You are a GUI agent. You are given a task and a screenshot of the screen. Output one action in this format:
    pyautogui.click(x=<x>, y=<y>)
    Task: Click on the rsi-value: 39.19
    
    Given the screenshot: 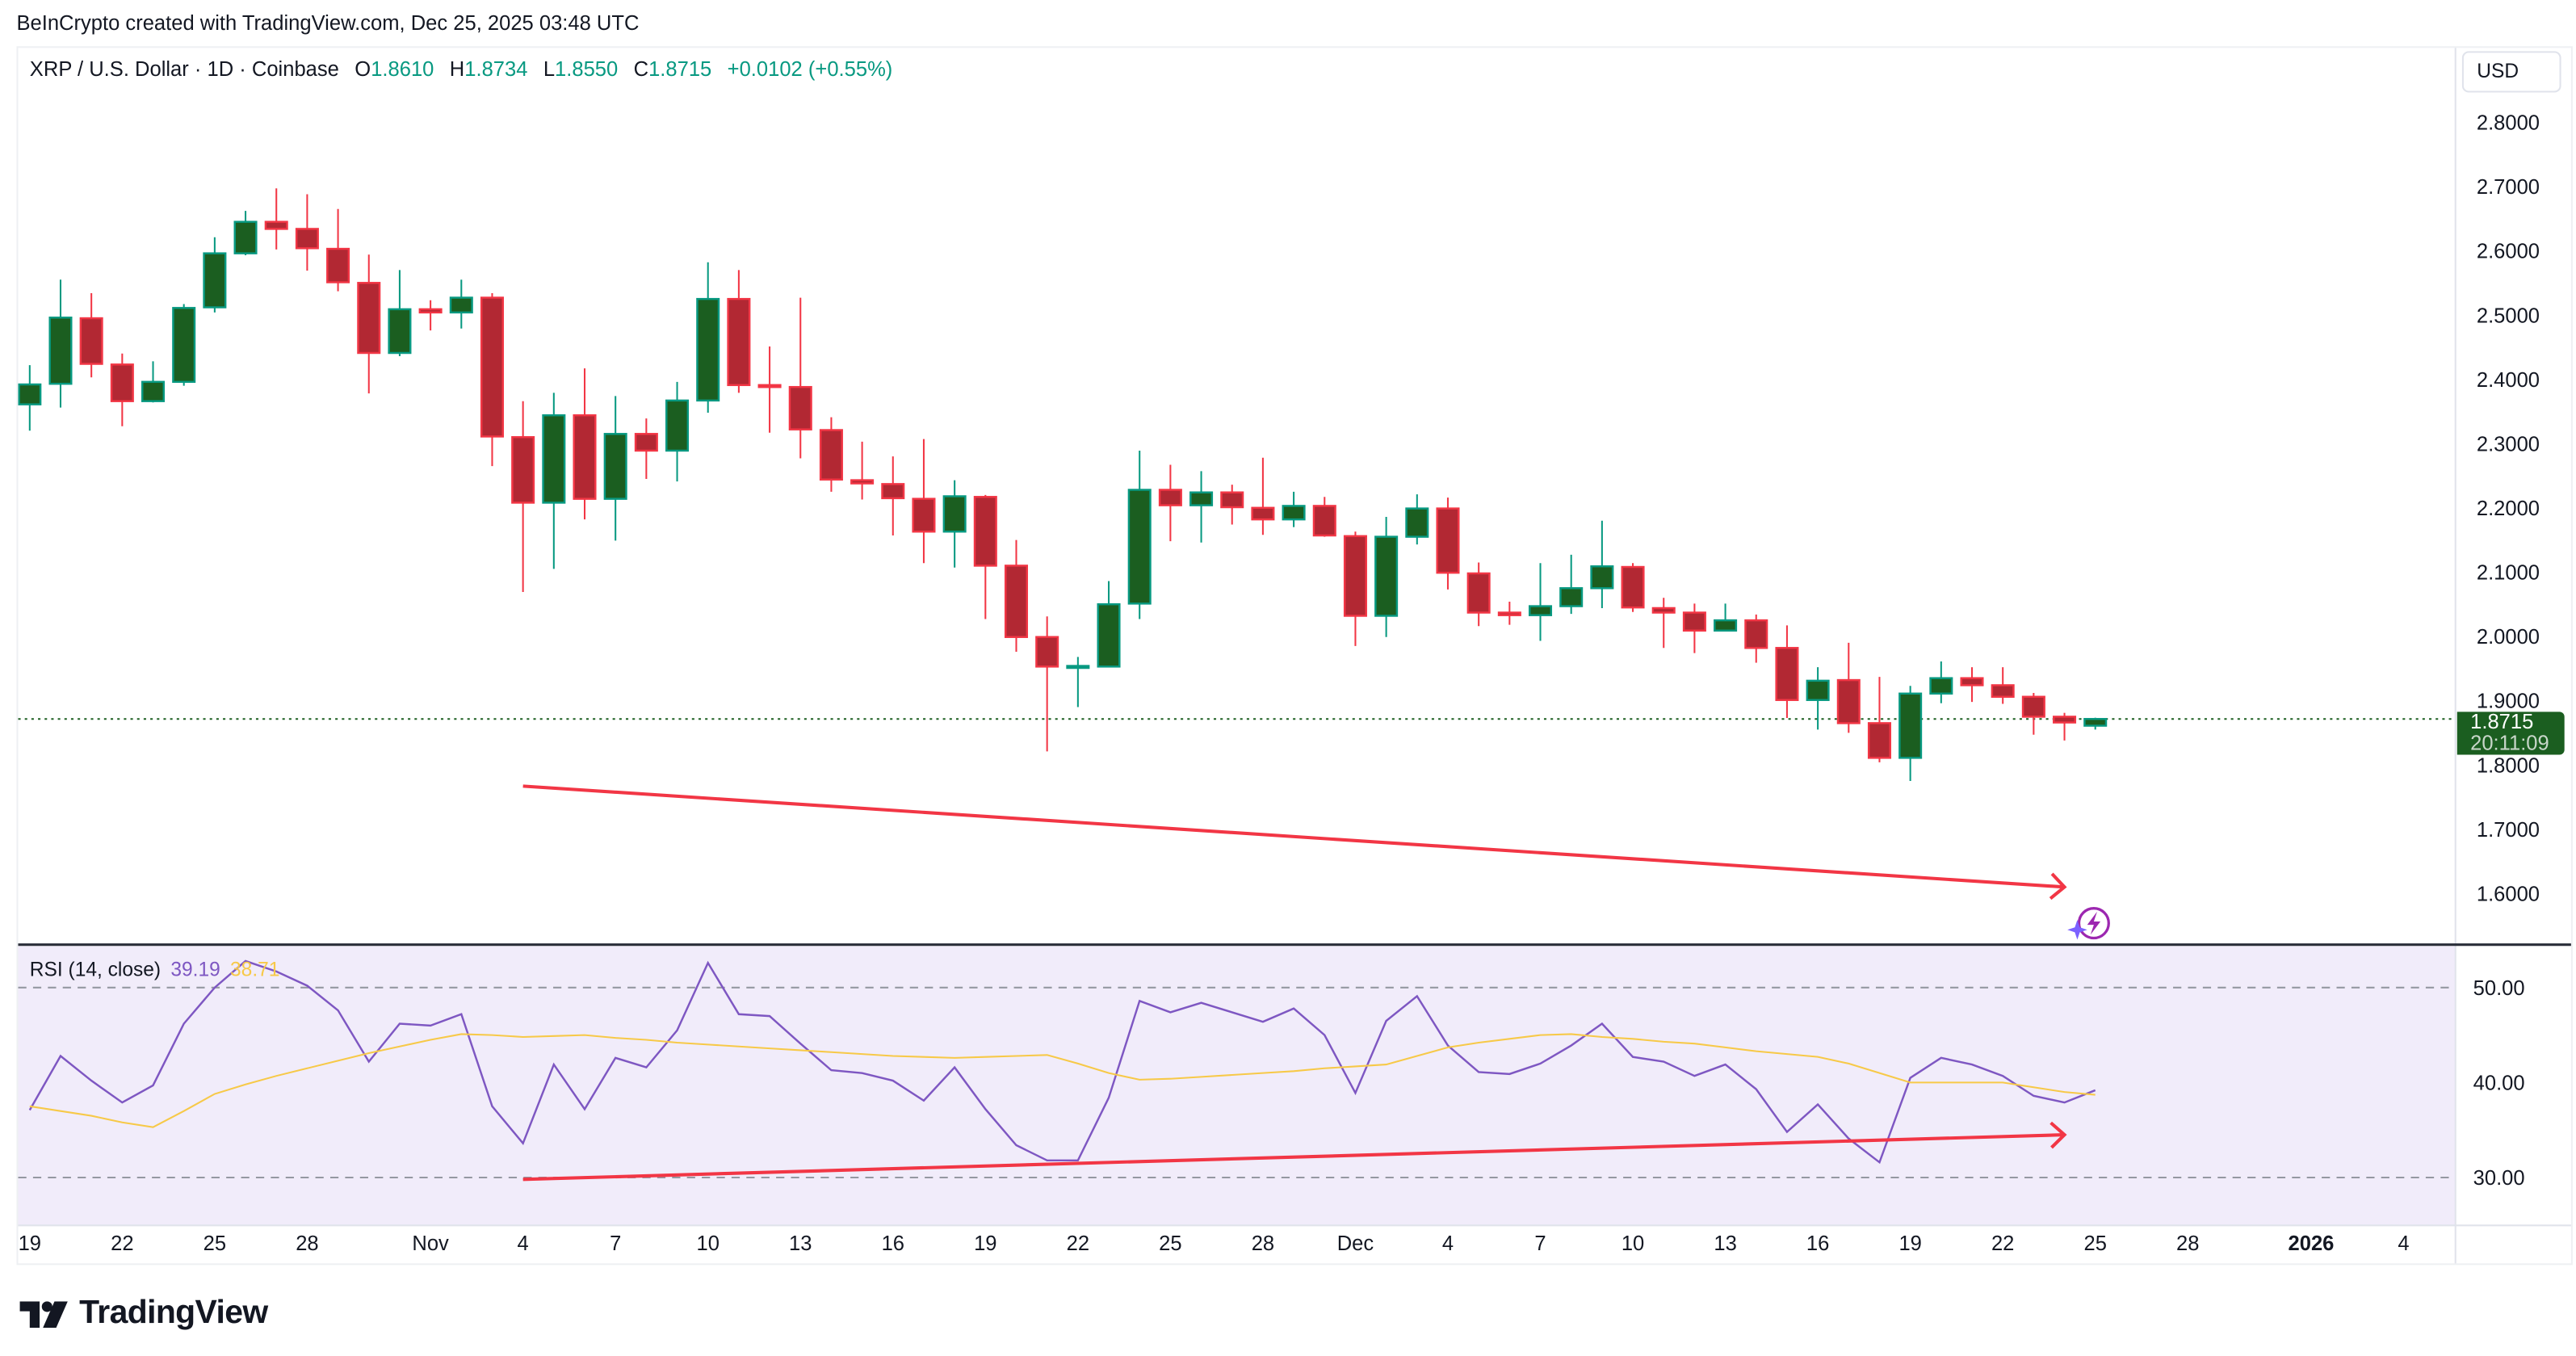 What is the action you would take?
    pyautogui.click(x=195, y=969)
    